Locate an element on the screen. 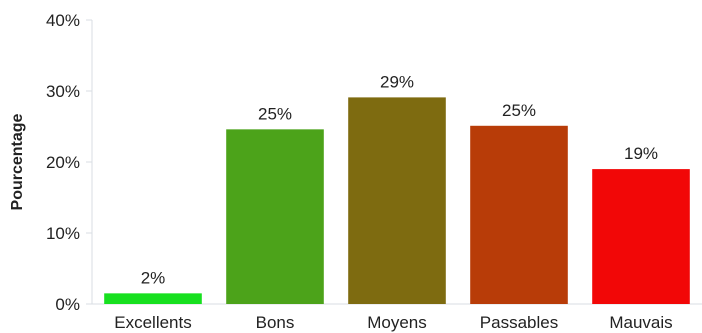 The width and height of the screenshot is (702, 333). x-tick-label-moyens: Moyens is located at coordinates (397, 322).